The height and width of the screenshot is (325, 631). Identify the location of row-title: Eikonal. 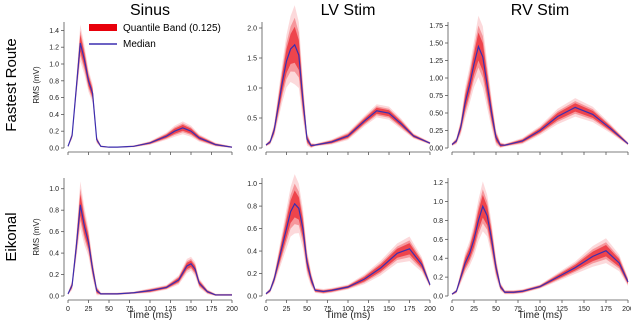
(11, 236).